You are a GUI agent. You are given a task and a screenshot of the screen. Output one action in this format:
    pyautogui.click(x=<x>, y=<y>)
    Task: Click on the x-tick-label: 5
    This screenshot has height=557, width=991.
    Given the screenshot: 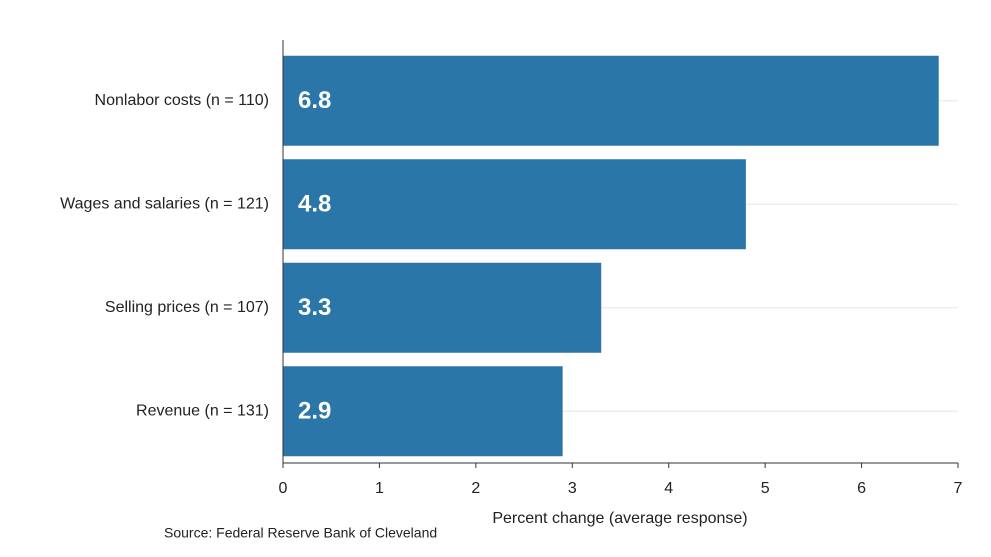 What is the action you would take?
    pyautogui.click(x=765, y=488)
    